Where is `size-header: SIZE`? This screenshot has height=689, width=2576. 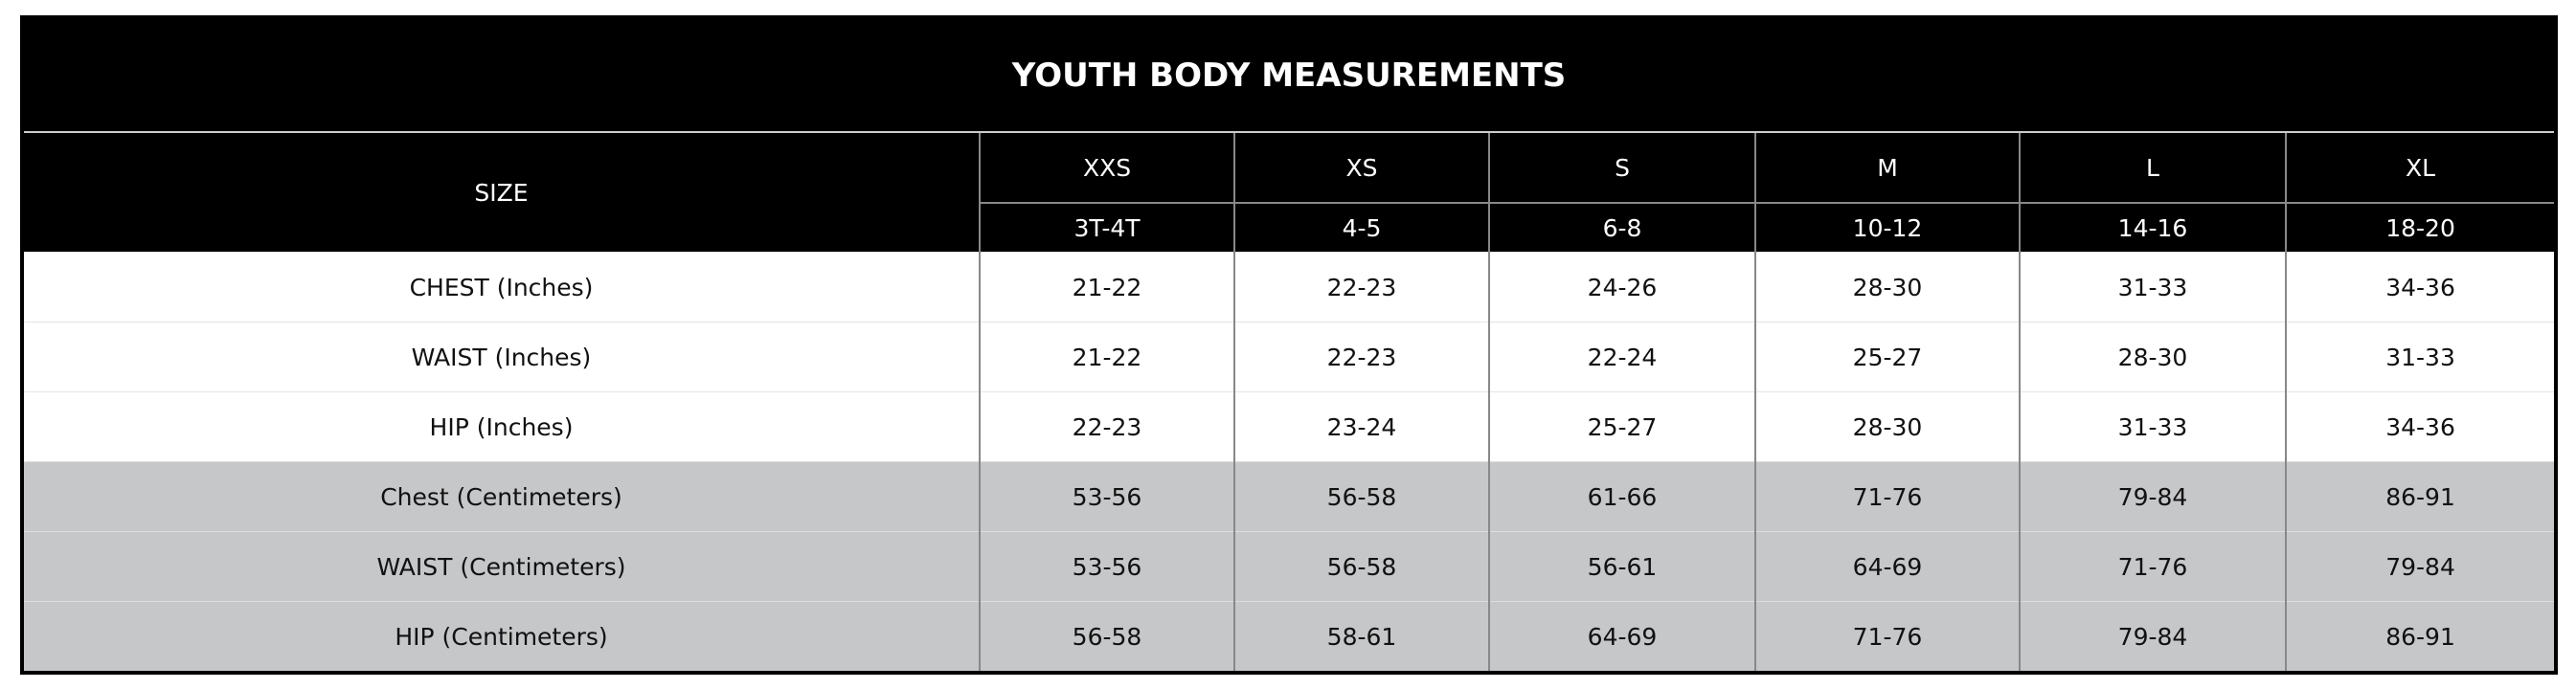 size-header: SIZE is located at coordinates (501, 192).